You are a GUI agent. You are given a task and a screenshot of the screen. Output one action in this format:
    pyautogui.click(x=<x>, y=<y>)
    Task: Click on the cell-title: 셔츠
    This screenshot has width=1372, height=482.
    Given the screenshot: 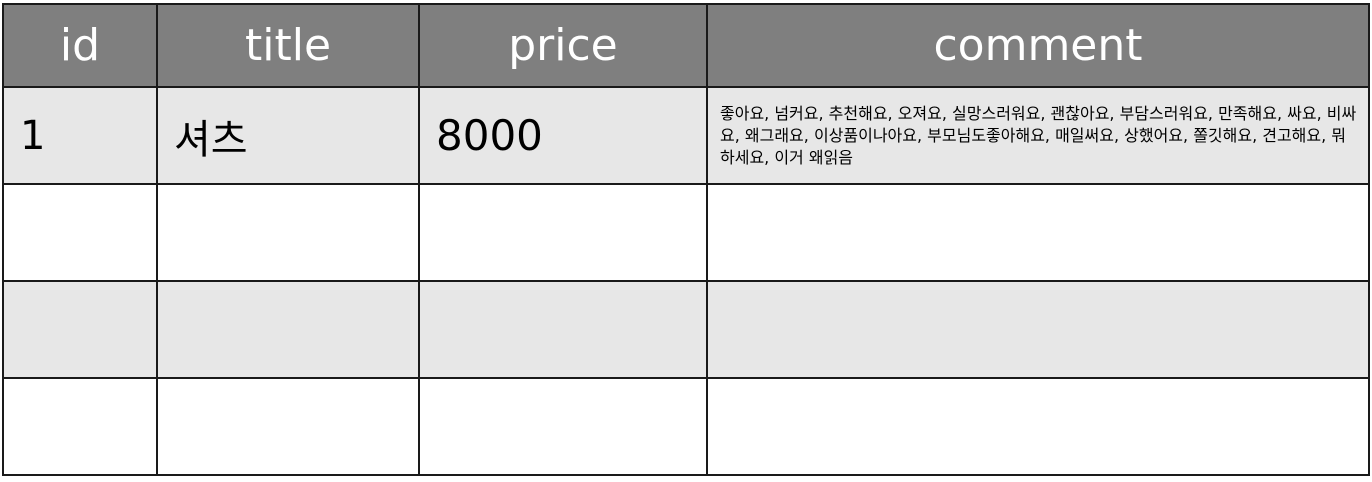 What is the action you would take?
    pyautogui.click(x=288, y=135)
    